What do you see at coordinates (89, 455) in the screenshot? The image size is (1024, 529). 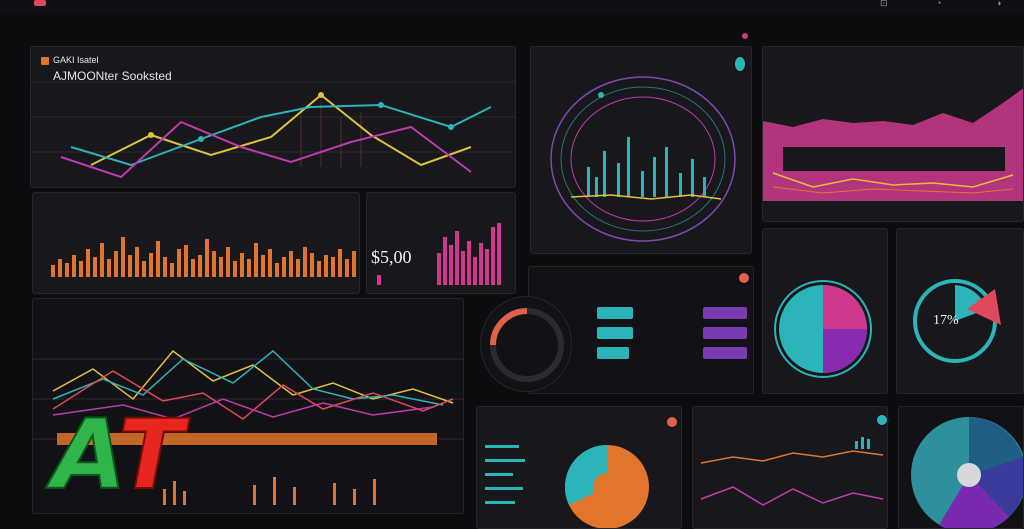 I see `watermark-logo-a: A` at bounding box center [89, 455].